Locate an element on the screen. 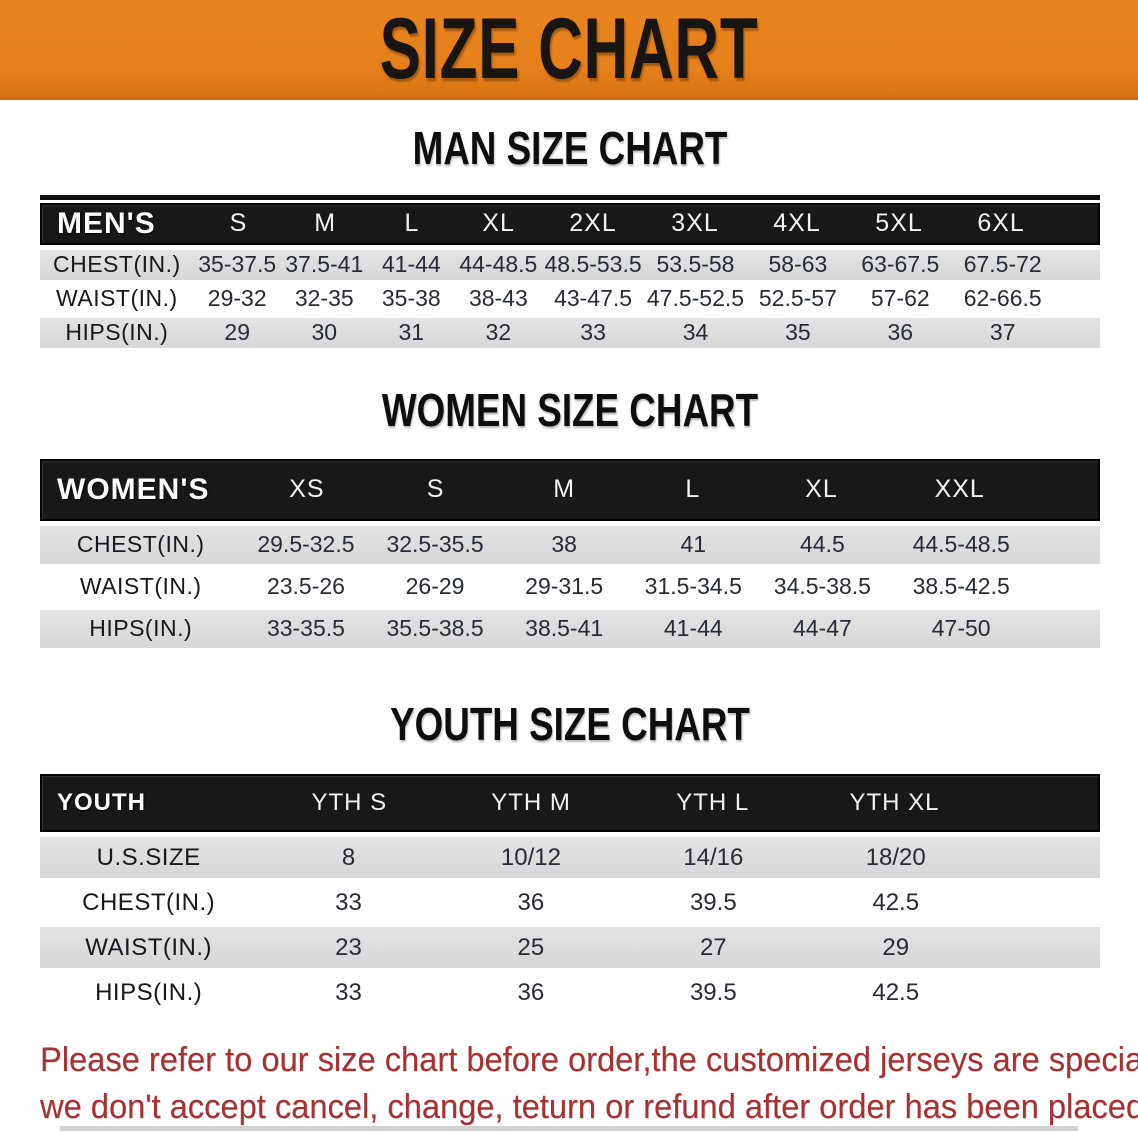  size-cell: 10/12 is located at coordinates (530, 857).